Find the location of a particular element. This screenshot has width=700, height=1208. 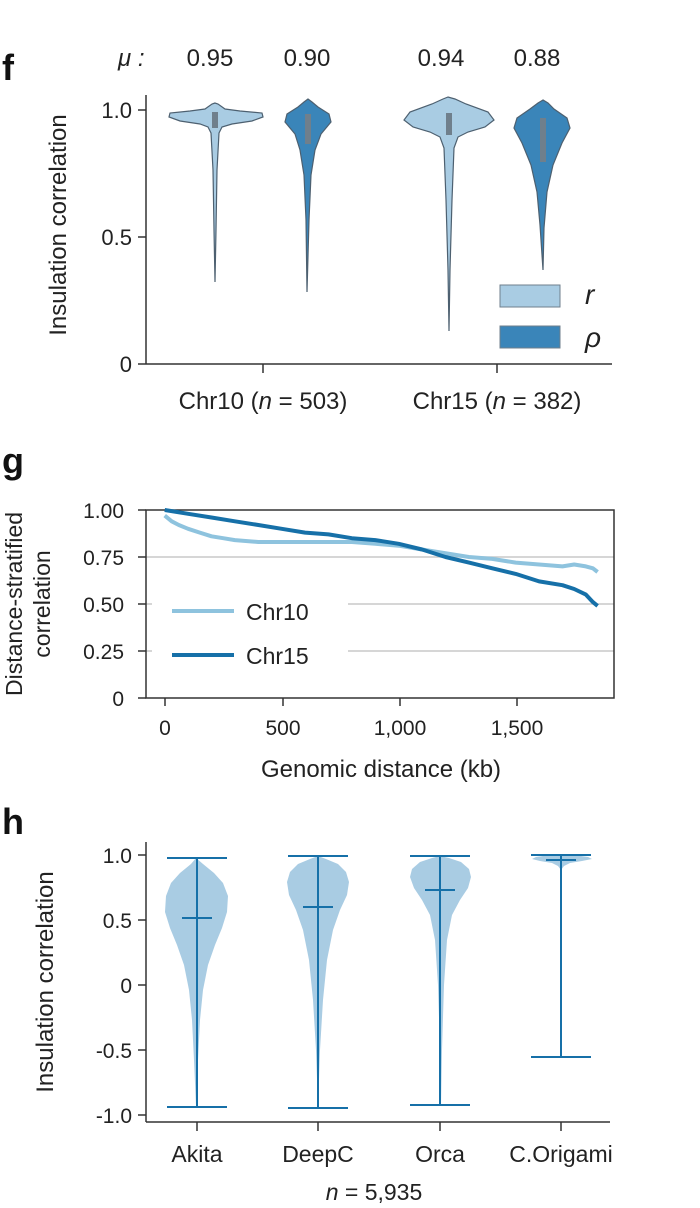

h-category-deepc: DeepC is located at coordinates (318, 1154).